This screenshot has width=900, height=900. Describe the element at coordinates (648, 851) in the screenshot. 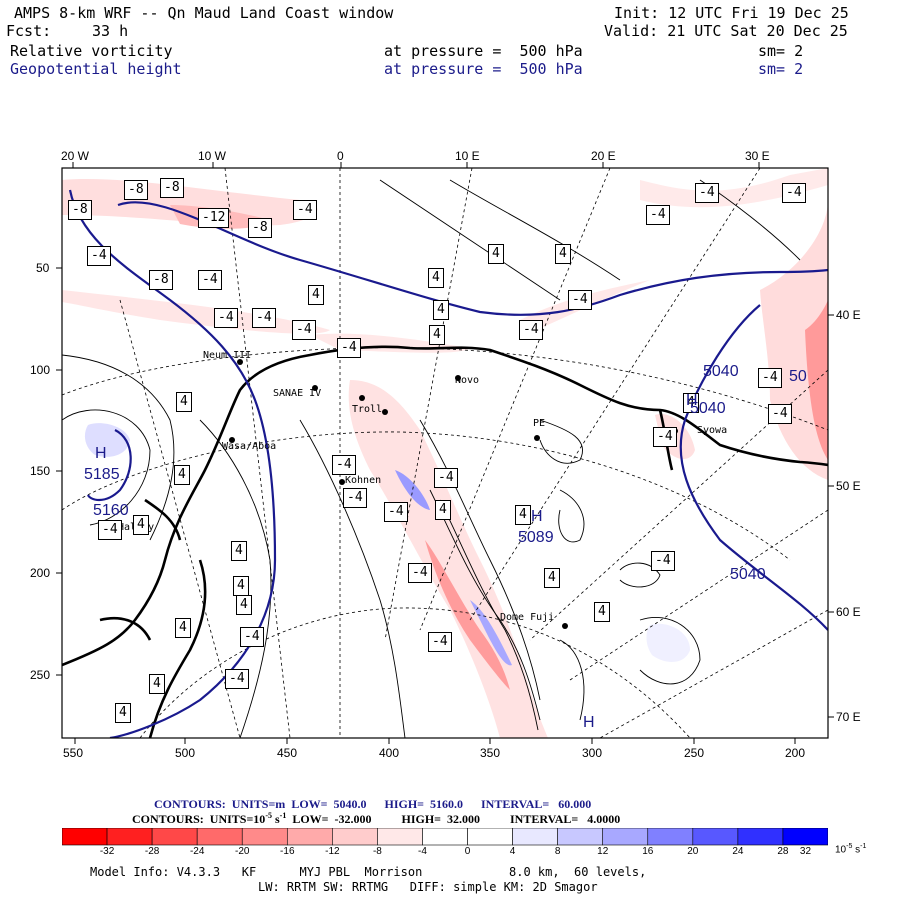

I see `colorbar-tick-label: 16` at that location.